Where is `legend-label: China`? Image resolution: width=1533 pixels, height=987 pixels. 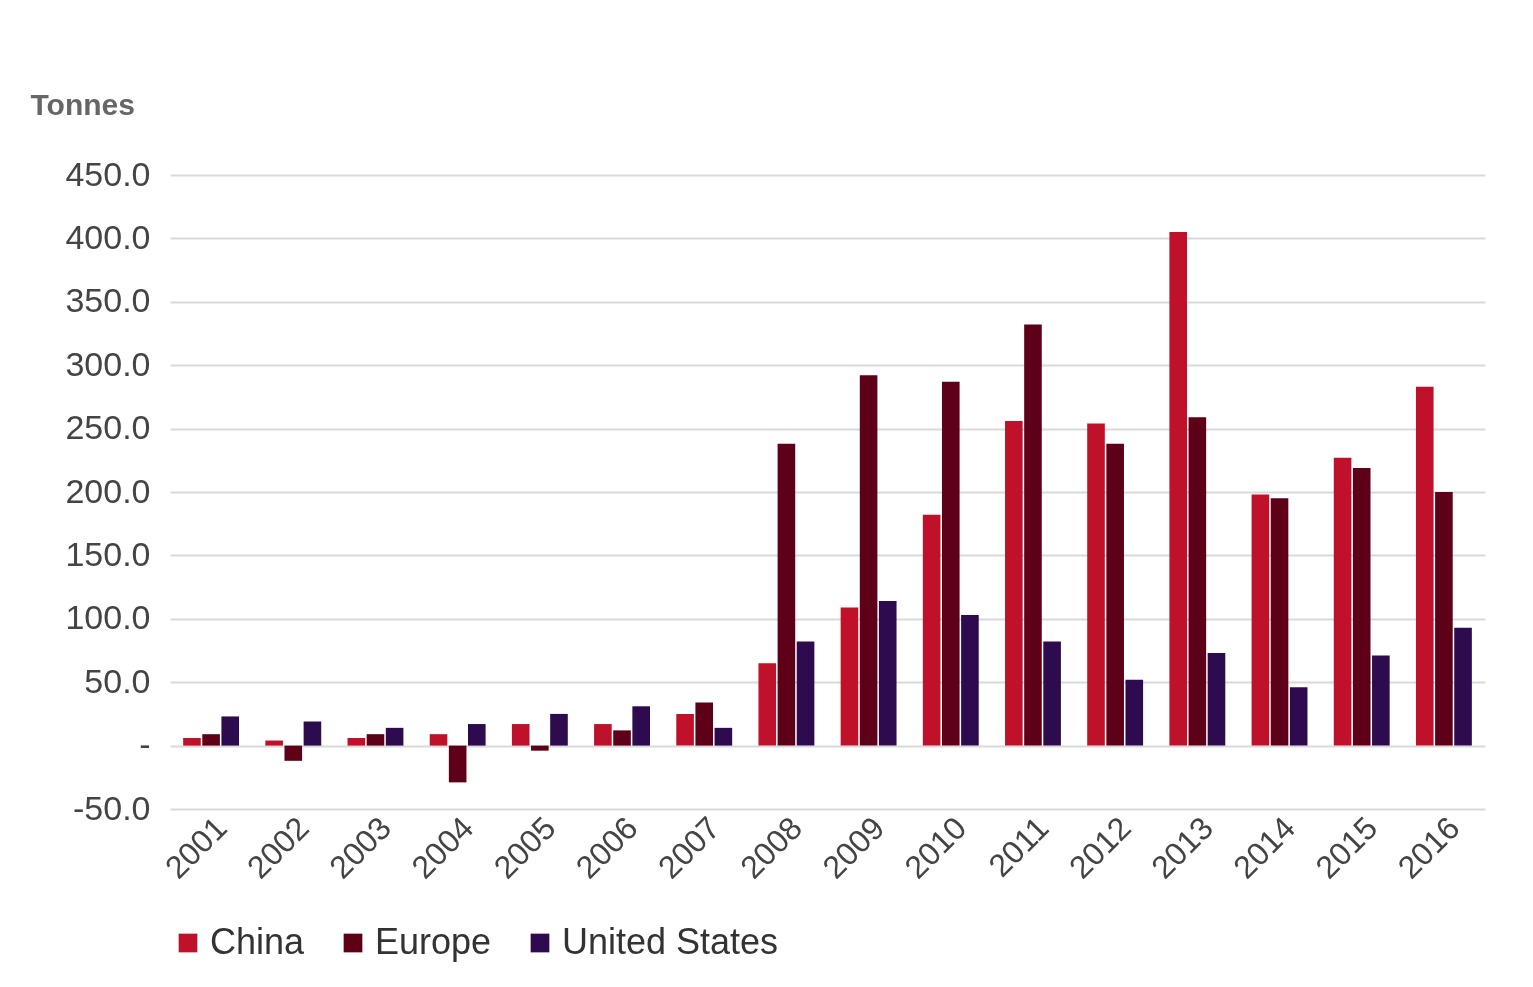 legend-label: China is located at coordinates (258, 941).